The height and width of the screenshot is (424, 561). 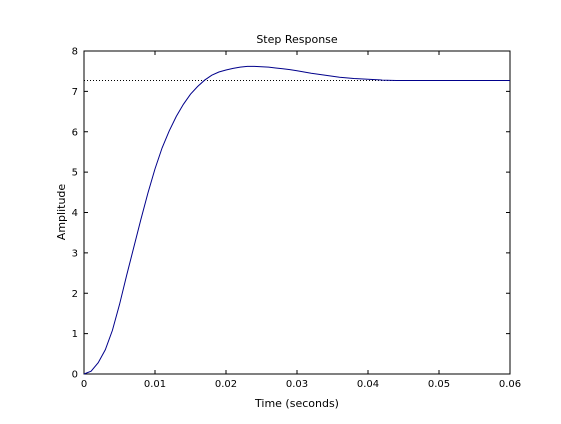 What do you see at coordinates (75, 213) in the screenshot?
I see `y-tick-label: 4` at bounding box center [75, 213].